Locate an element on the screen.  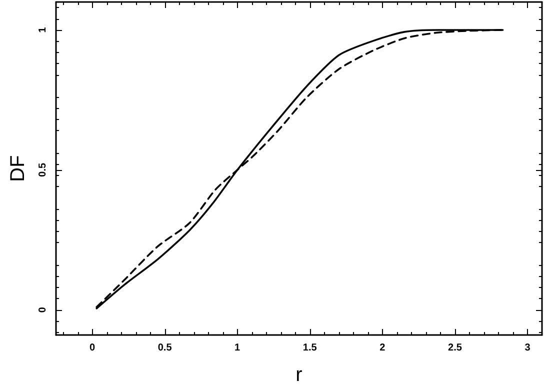
x-tick-label: 0.5 is located at coordinates (165, 348).